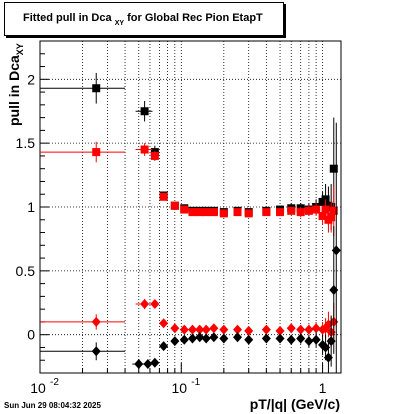 Image resolution: width=400 pixels, height=414 pixels. I want to click on x-axis-label: pT/|q| (GeV/c), so click(294, 404).